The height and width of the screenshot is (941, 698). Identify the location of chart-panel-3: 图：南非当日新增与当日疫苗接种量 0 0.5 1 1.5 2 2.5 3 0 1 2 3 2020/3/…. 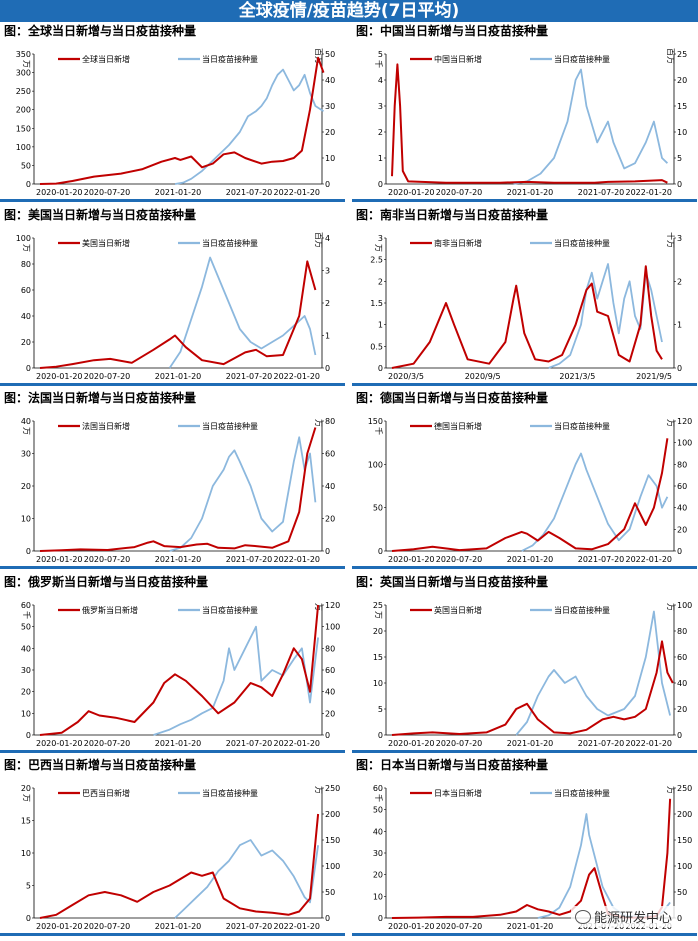
(524, 296).